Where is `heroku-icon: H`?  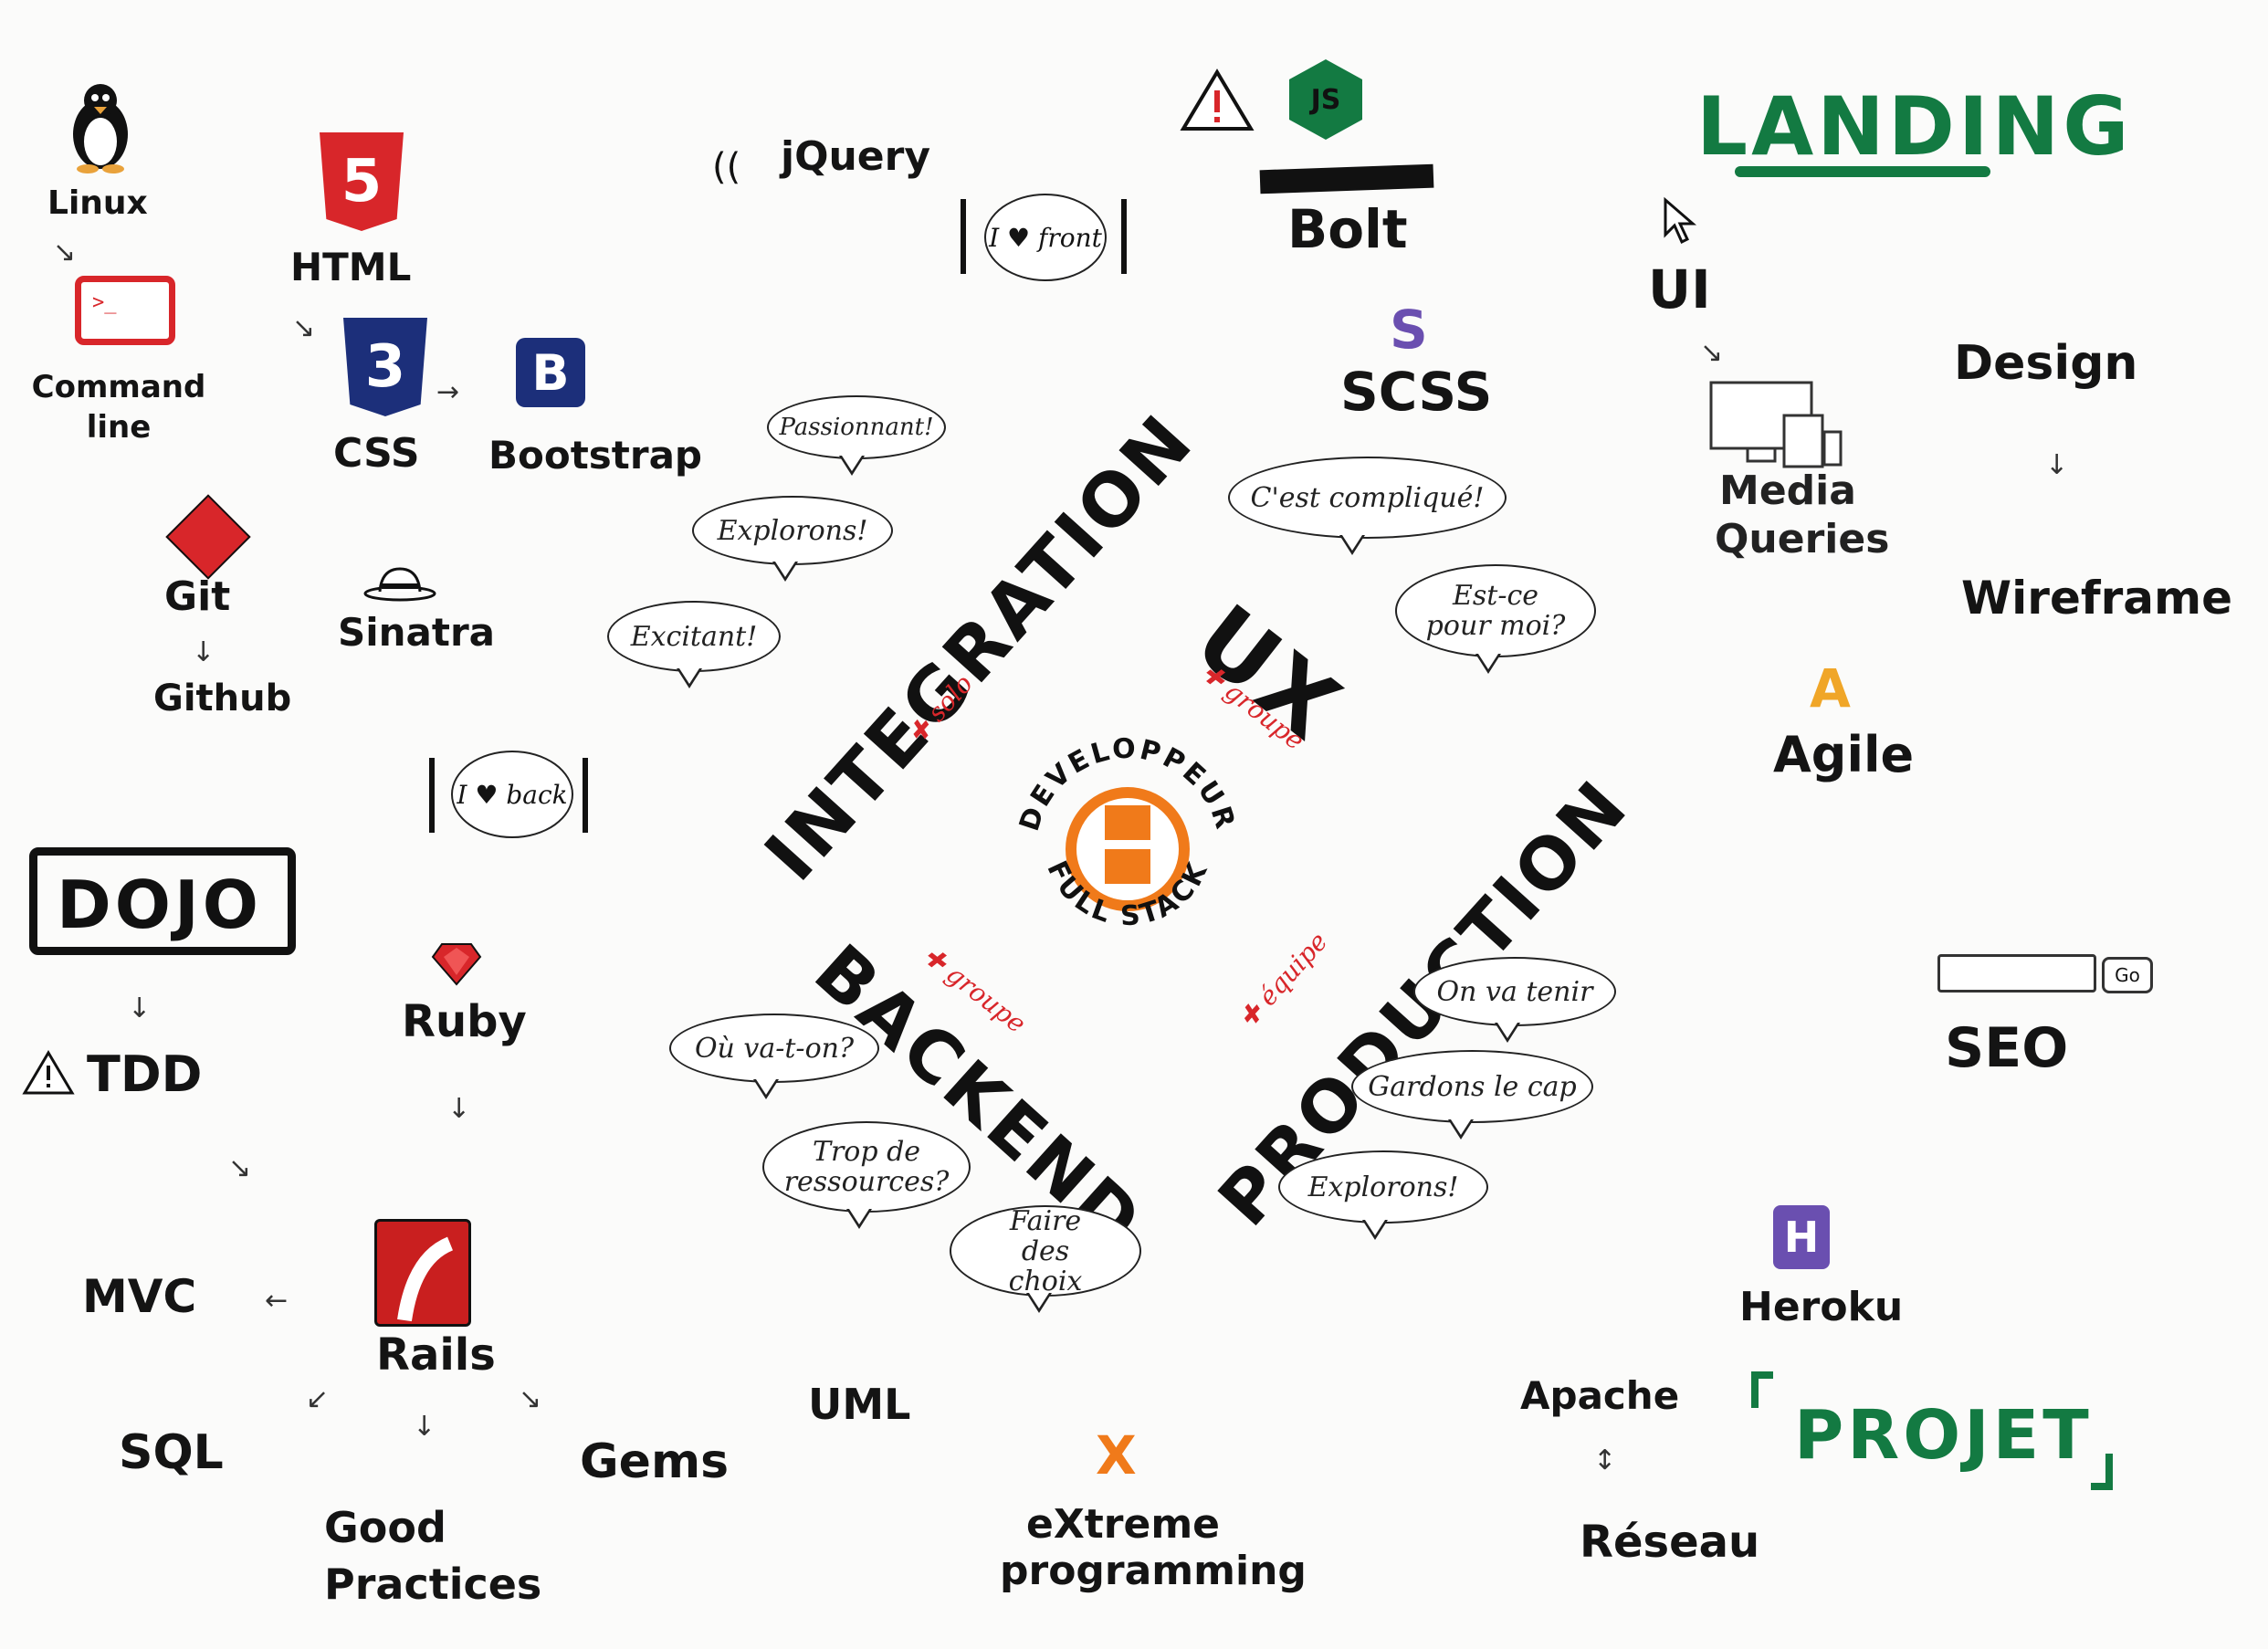
heroku-icon: H is located at coordinates (1801, 1237).